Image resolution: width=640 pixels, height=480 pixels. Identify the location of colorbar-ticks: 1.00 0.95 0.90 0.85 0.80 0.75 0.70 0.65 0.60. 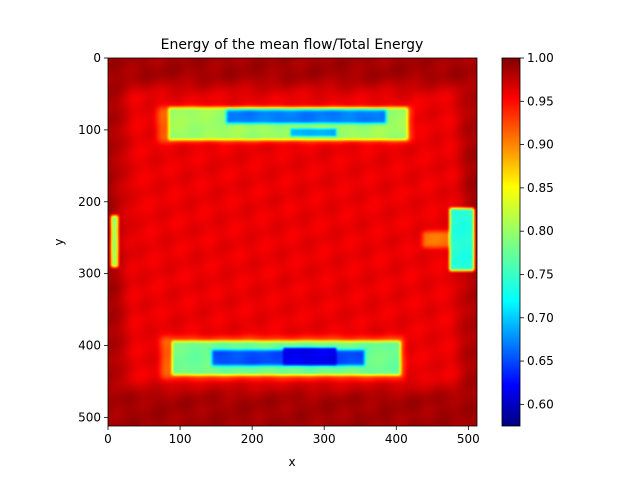
(537, 231).